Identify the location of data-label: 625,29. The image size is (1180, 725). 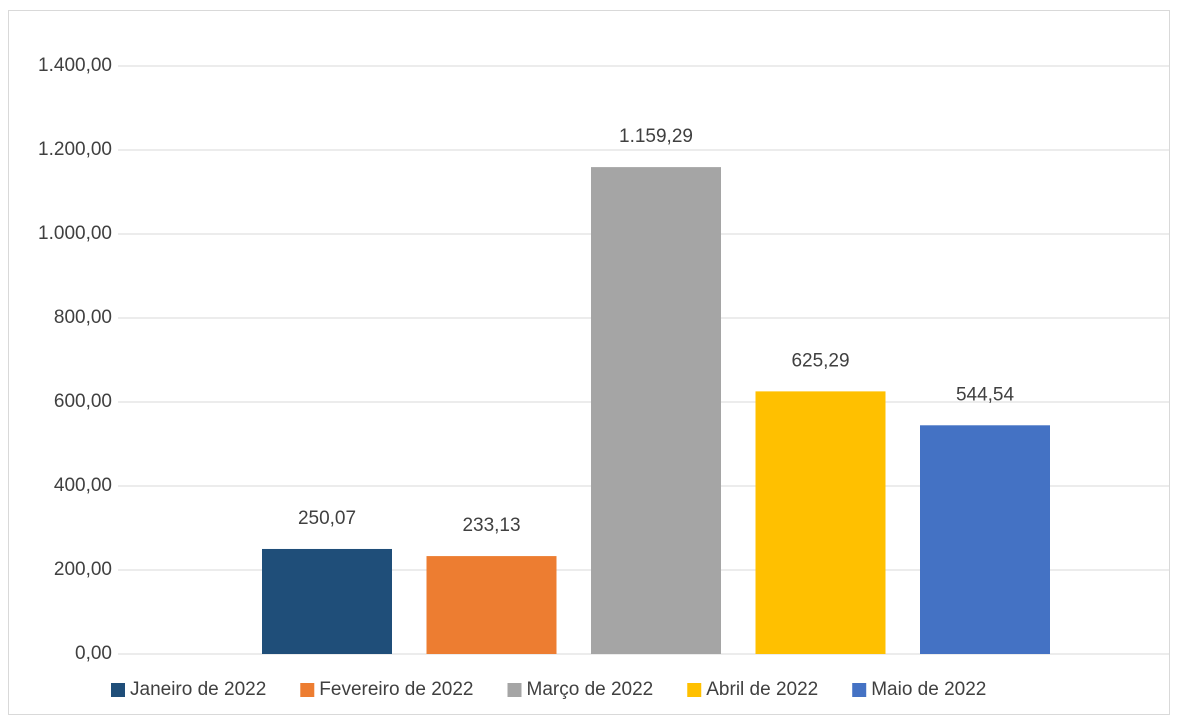
(820, 360).